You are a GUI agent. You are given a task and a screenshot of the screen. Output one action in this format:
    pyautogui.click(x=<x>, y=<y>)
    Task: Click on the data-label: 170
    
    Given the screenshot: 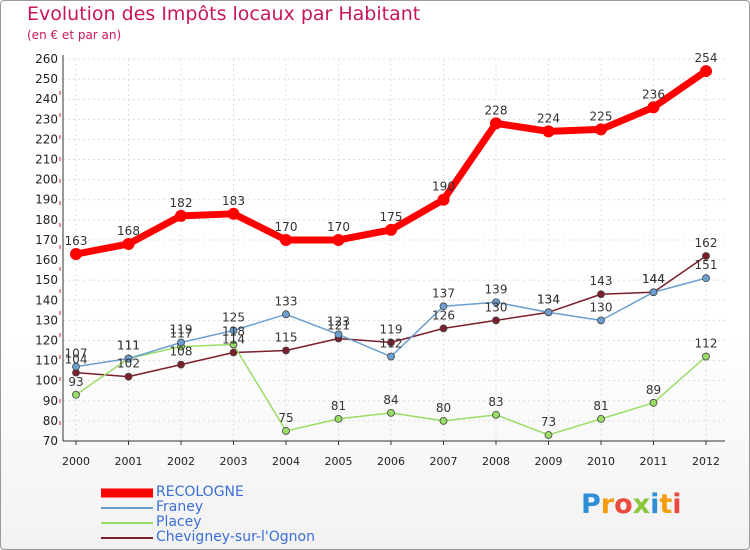 What is the action you would take?
    pyautogui.click(x=338, y=227)
    